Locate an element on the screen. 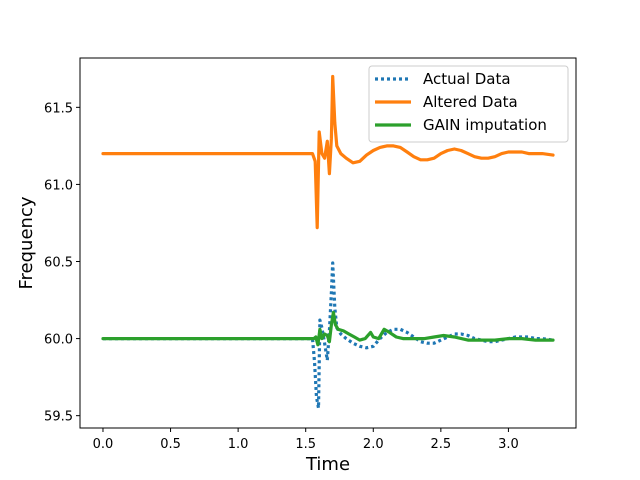 This screenshot has height=480, width=640. y-tick-label: 61.5 is located at coordinates (58, 108).